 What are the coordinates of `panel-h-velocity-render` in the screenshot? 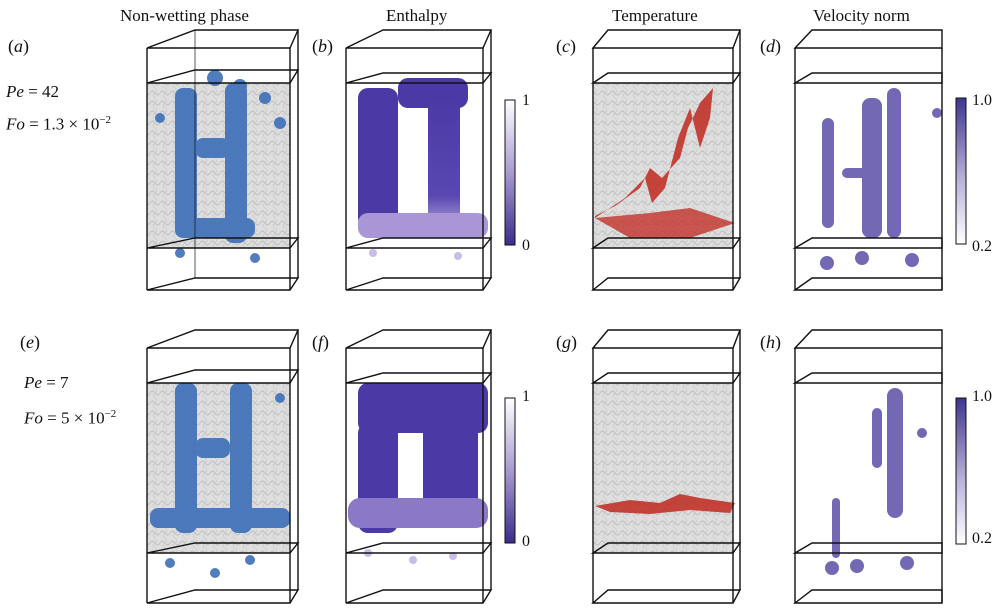 It's located at (867, 466).